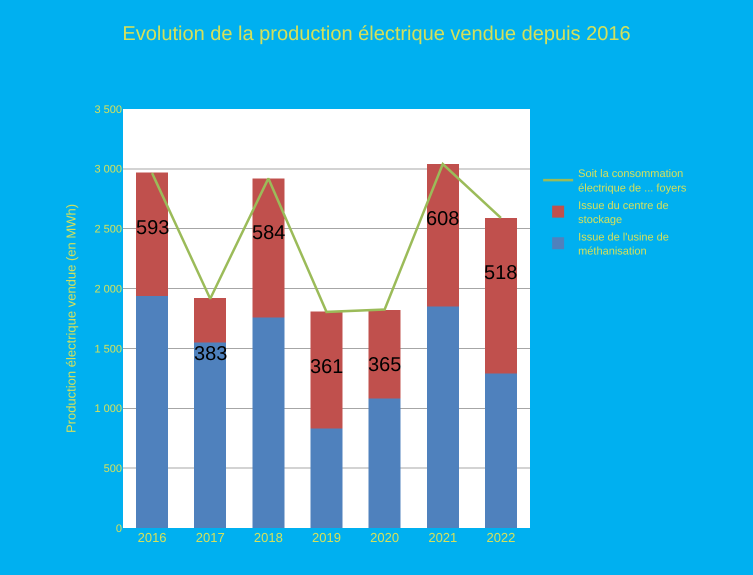 This screenshot has width=753, height=575. What do you see at coordinates (119, 528) in the screenshot?
I see `y-tick-label: 0` at bounding box center [119, 528].